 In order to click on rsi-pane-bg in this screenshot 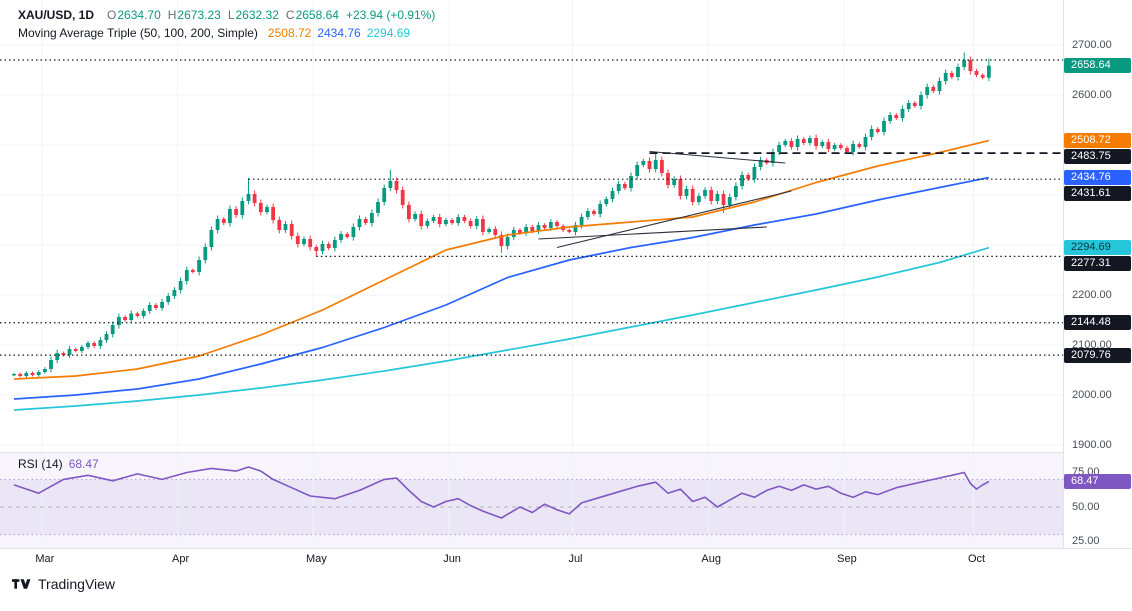, I will do `click(531, 500)`.